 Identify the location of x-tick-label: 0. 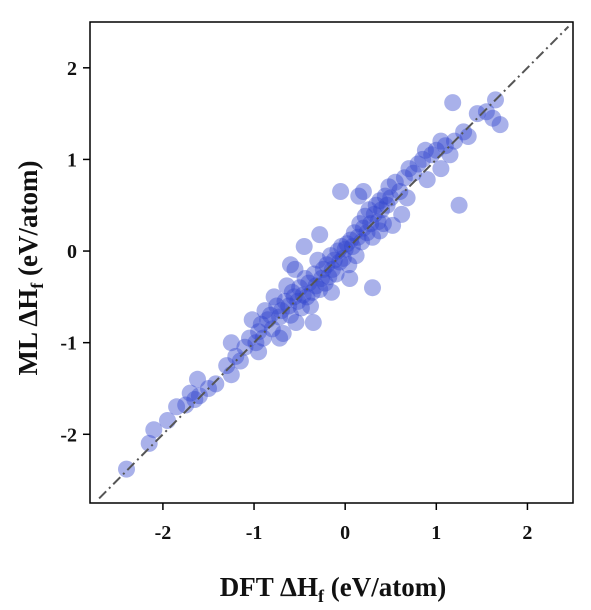
(345, 533).